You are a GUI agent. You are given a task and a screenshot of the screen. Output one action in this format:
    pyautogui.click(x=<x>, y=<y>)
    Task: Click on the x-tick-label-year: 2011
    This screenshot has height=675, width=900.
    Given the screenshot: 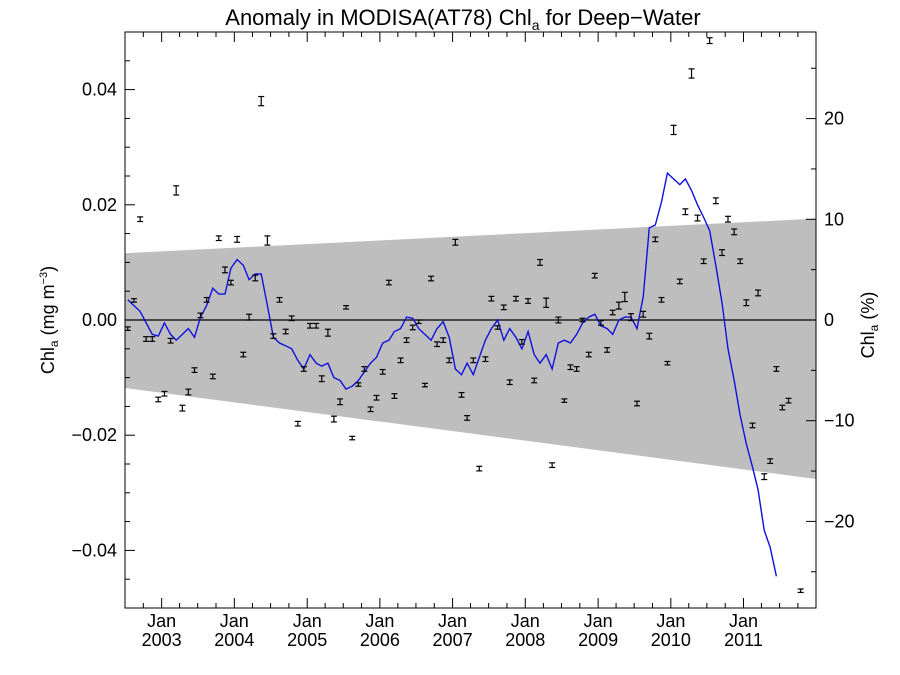 What is the action you would take?
    pyautogui.click(x=743, y=640)
    